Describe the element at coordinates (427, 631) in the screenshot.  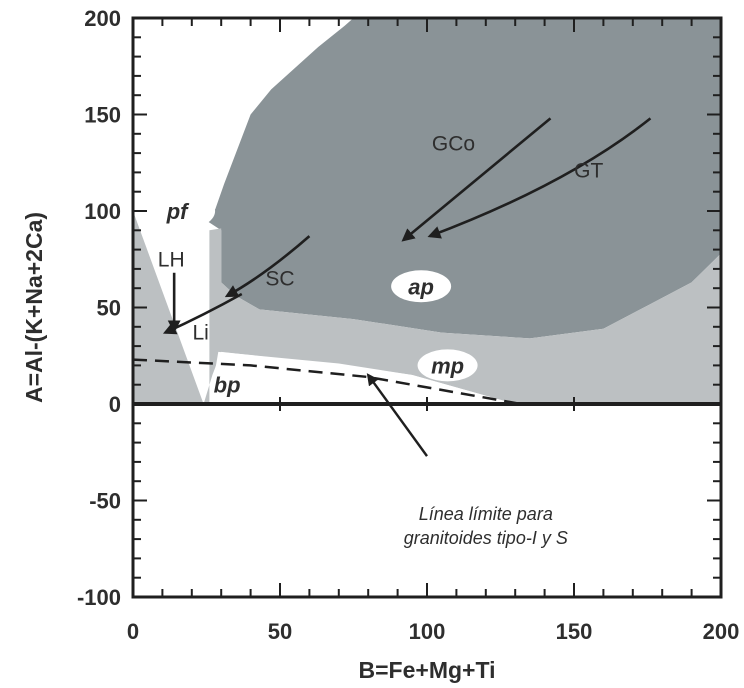
I see `x-tick-label: 100` at that location.